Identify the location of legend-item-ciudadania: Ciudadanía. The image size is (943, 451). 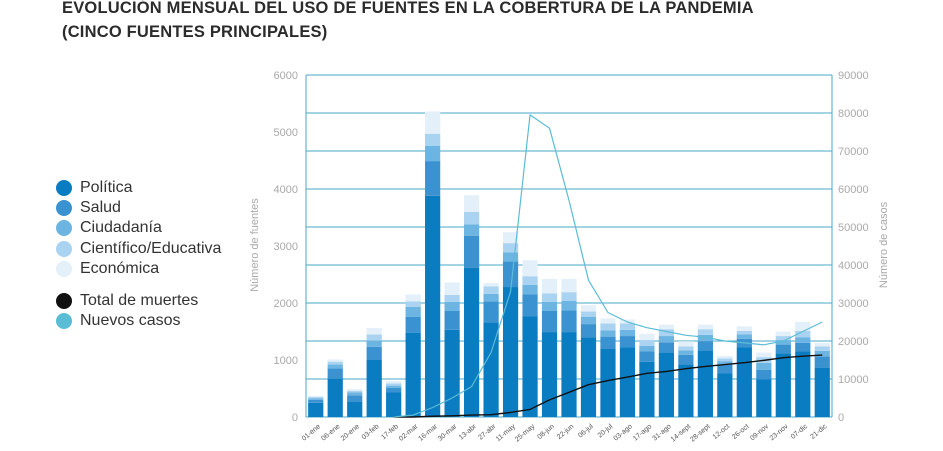
(138, 228).